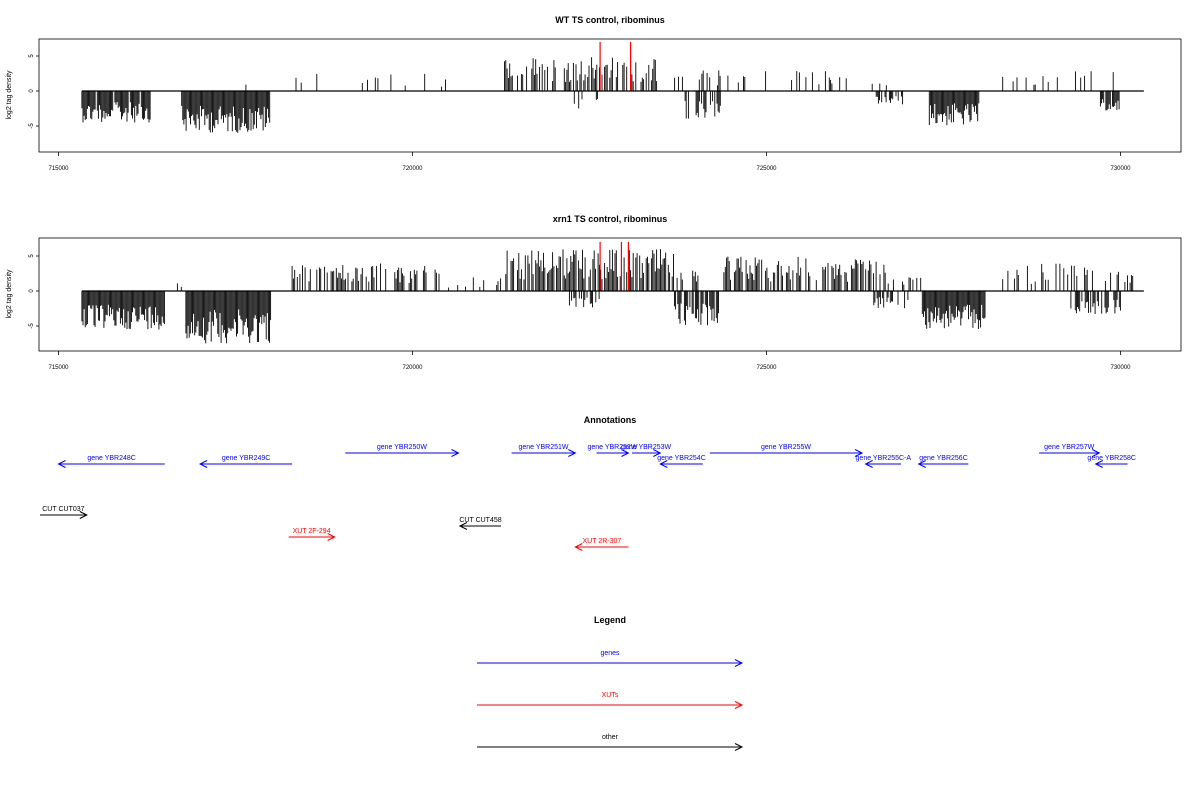  Describe the element at coordinates (1120, 169) in the screenshot. I see `wt-x-tick-label: 730000` at that location.